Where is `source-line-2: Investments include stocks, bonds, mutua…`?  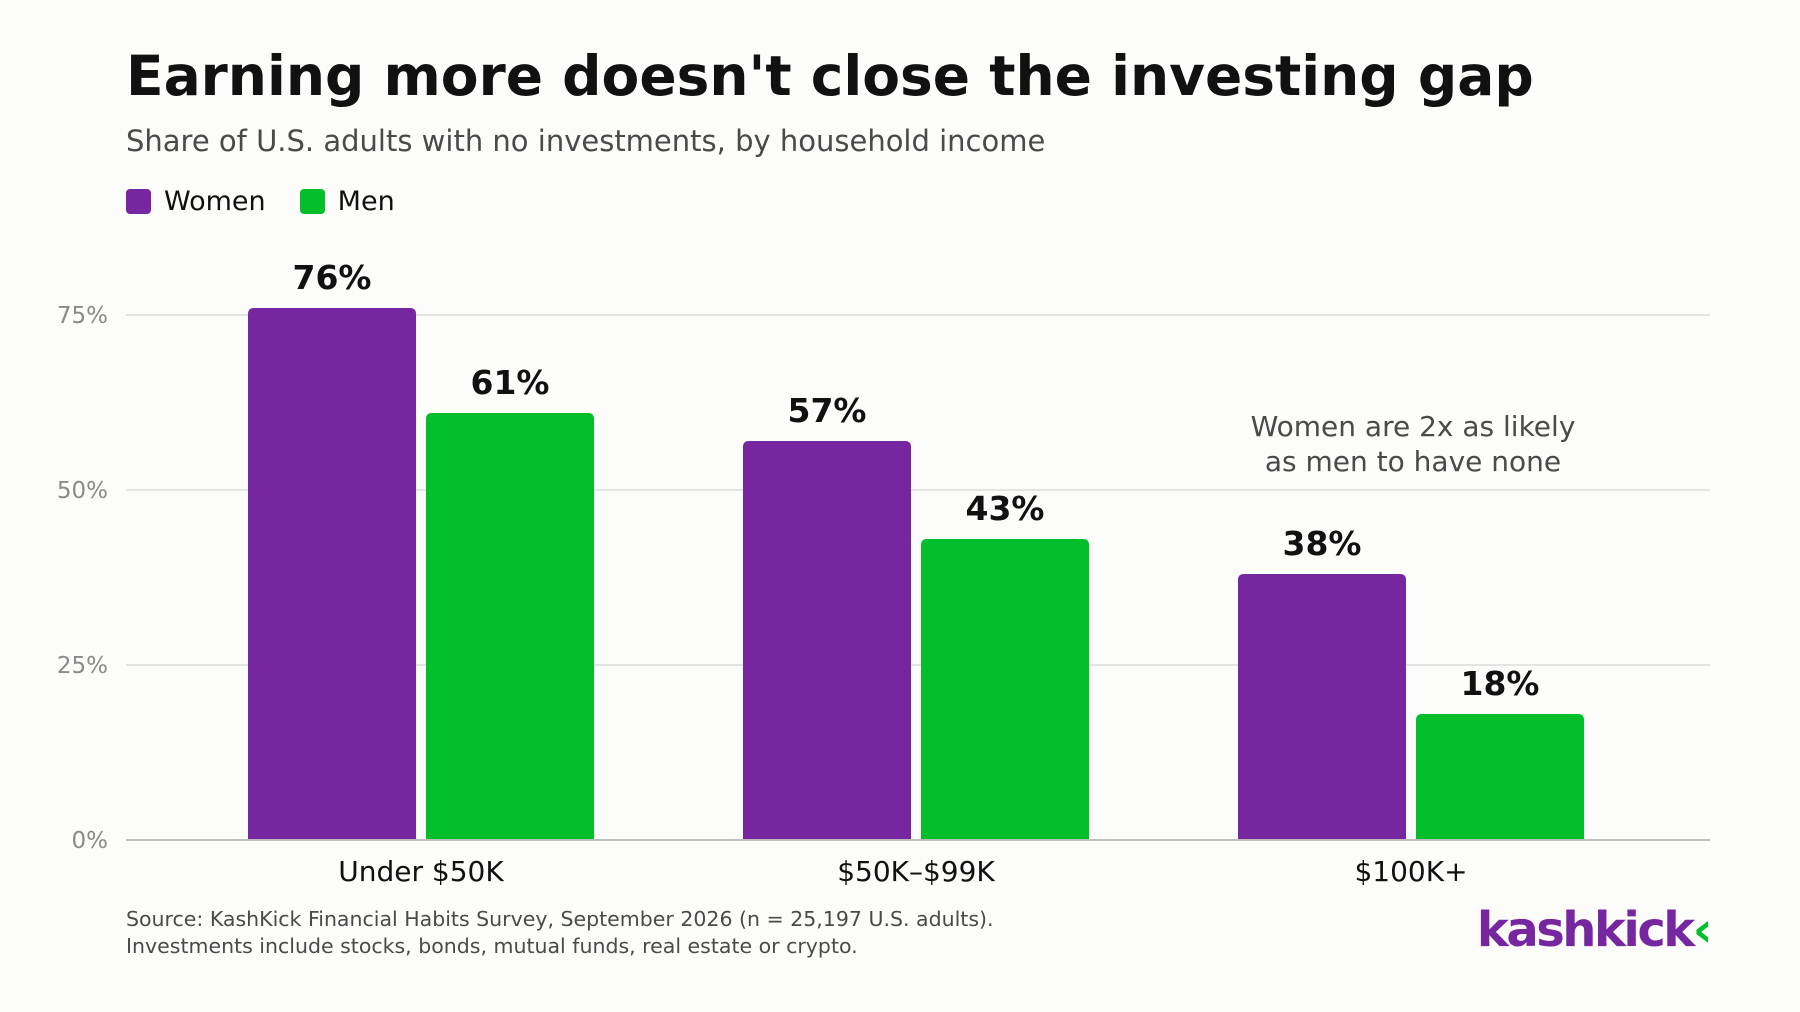 source-line-2: Investments include stocks, bonds, mutua… is located at coordinates (492, 946).